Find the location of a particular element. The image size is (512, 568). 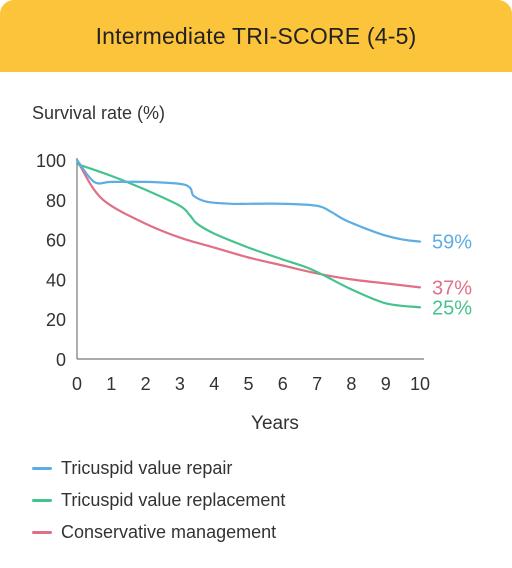

legend-item-replacement: Tricuspid value replacement is located at coordinates (158, 500).